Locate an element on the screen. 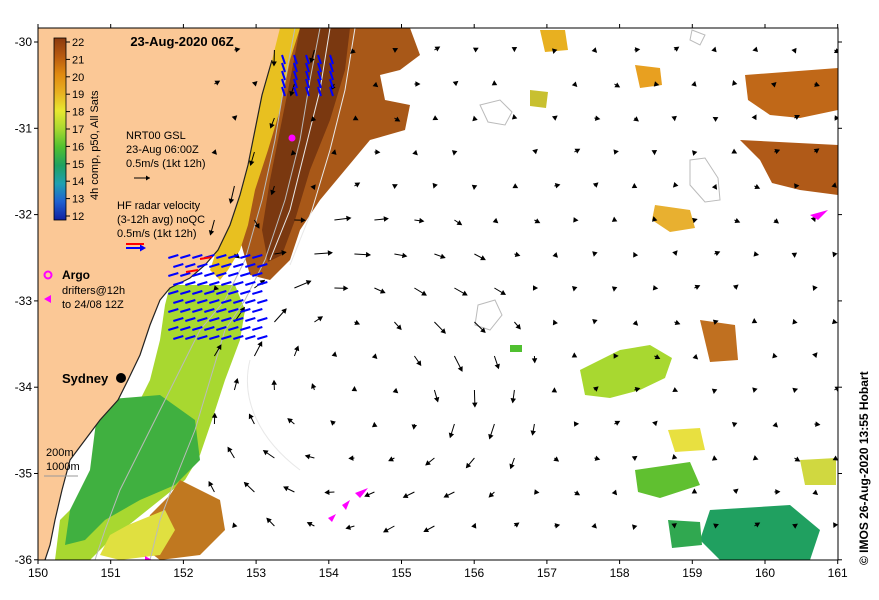  colorbar-swatch is located at coordinates (60, 129).